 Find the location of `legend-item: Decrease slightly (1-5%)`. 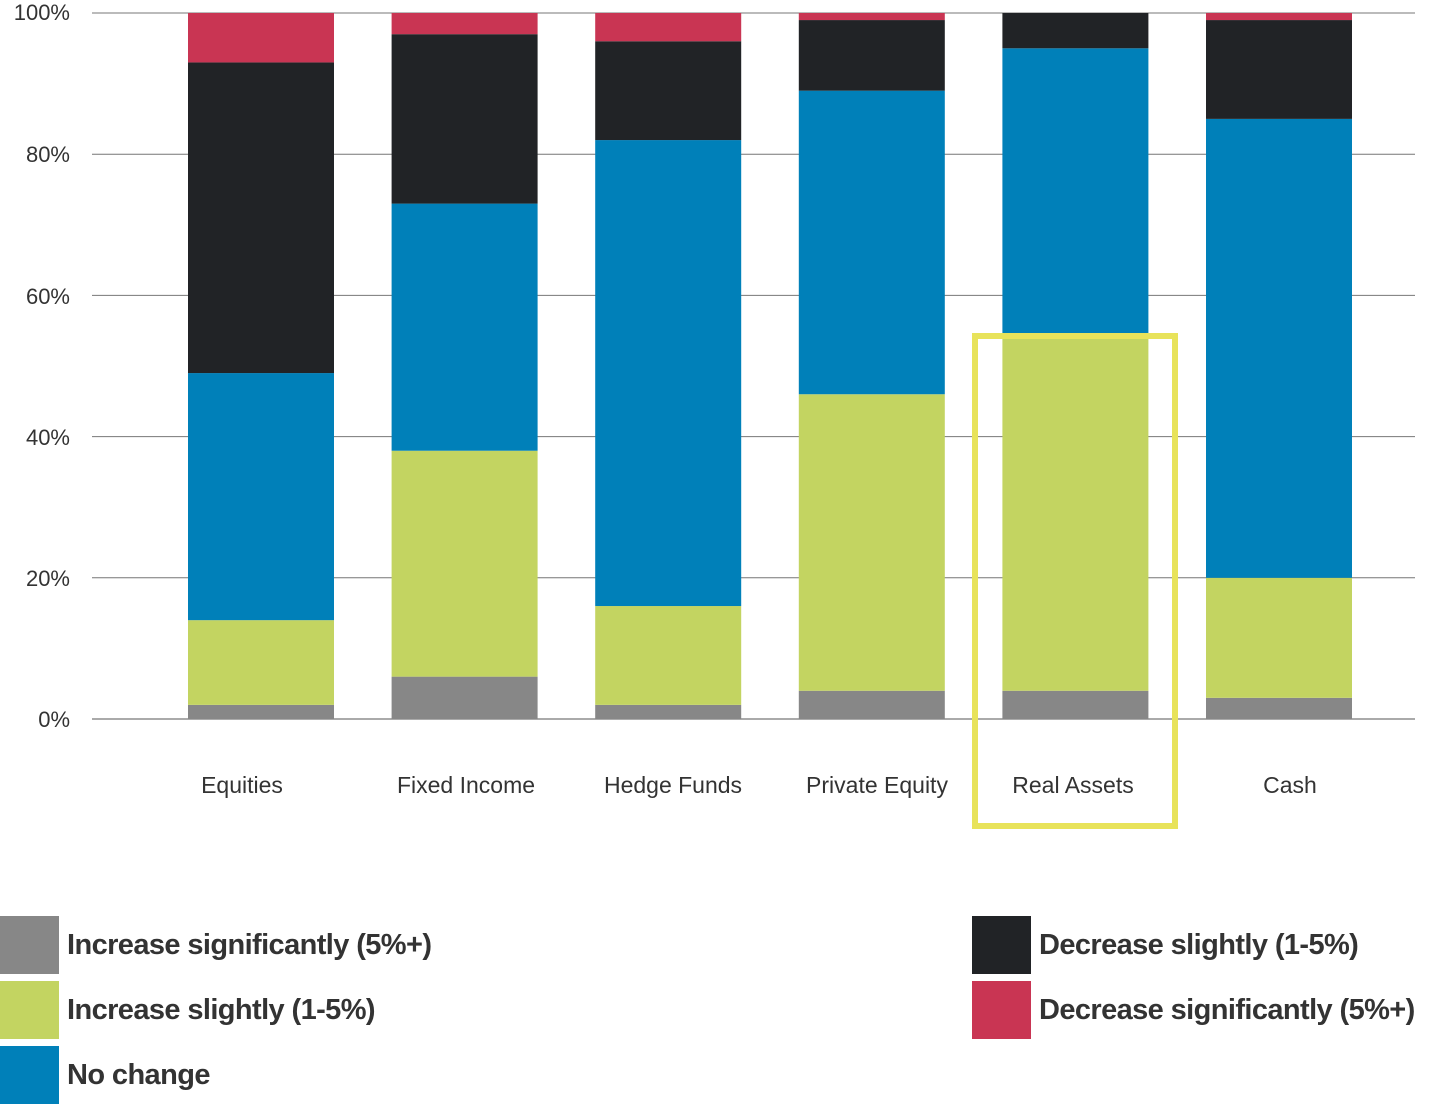

legend-item: Decrease slightly (1-5%) is located at coordinates (1165, 945).